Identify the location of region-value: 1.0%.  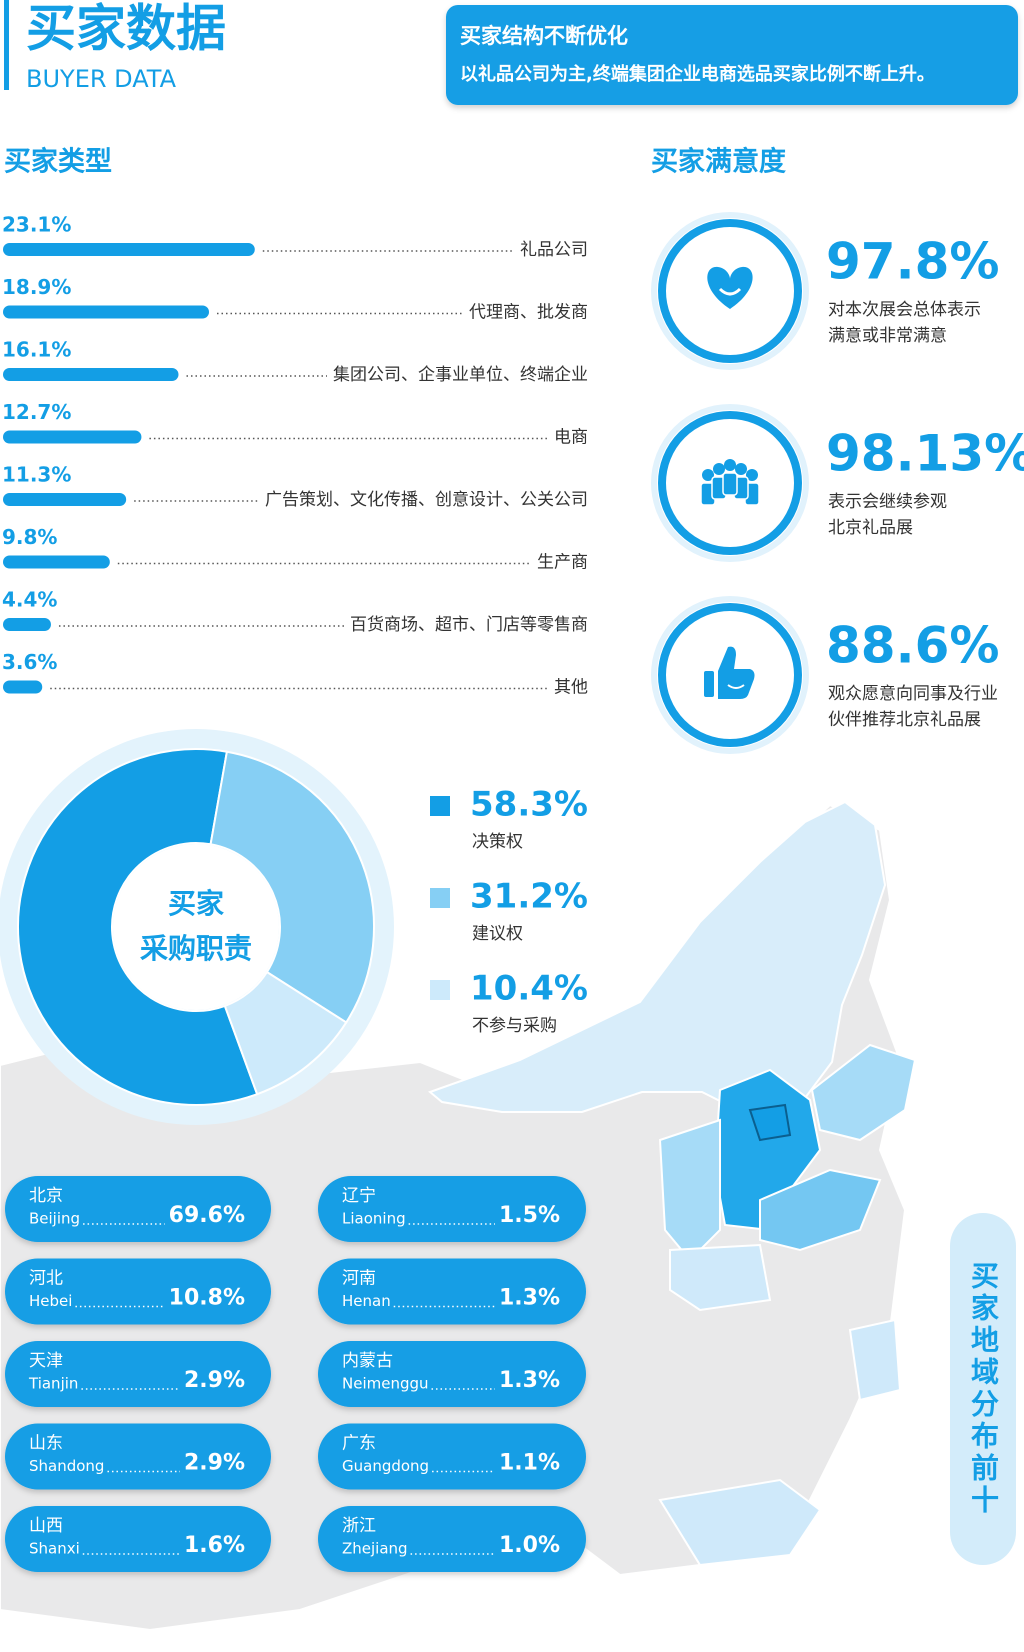
(529, 1545).